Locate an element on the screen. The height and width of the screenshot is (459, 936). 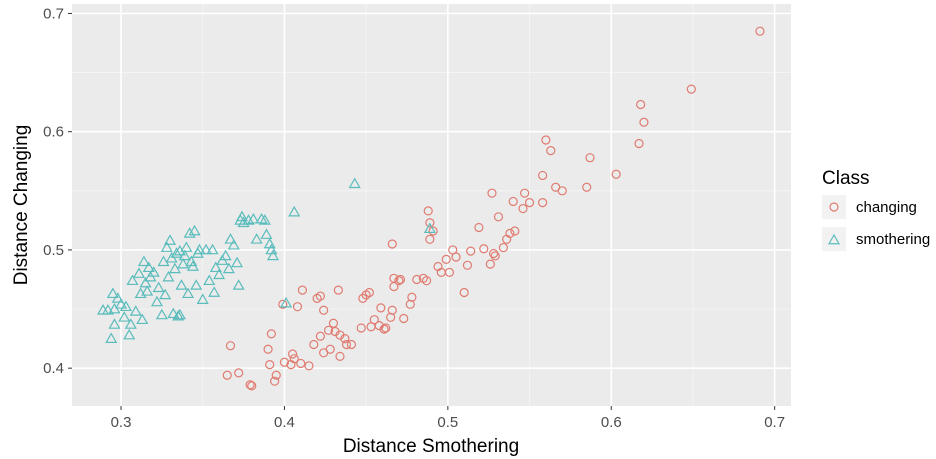
x-axis-ticks: 0.3 0.4 0.5 0.6 0.7 is located at coordinates (448, 418).